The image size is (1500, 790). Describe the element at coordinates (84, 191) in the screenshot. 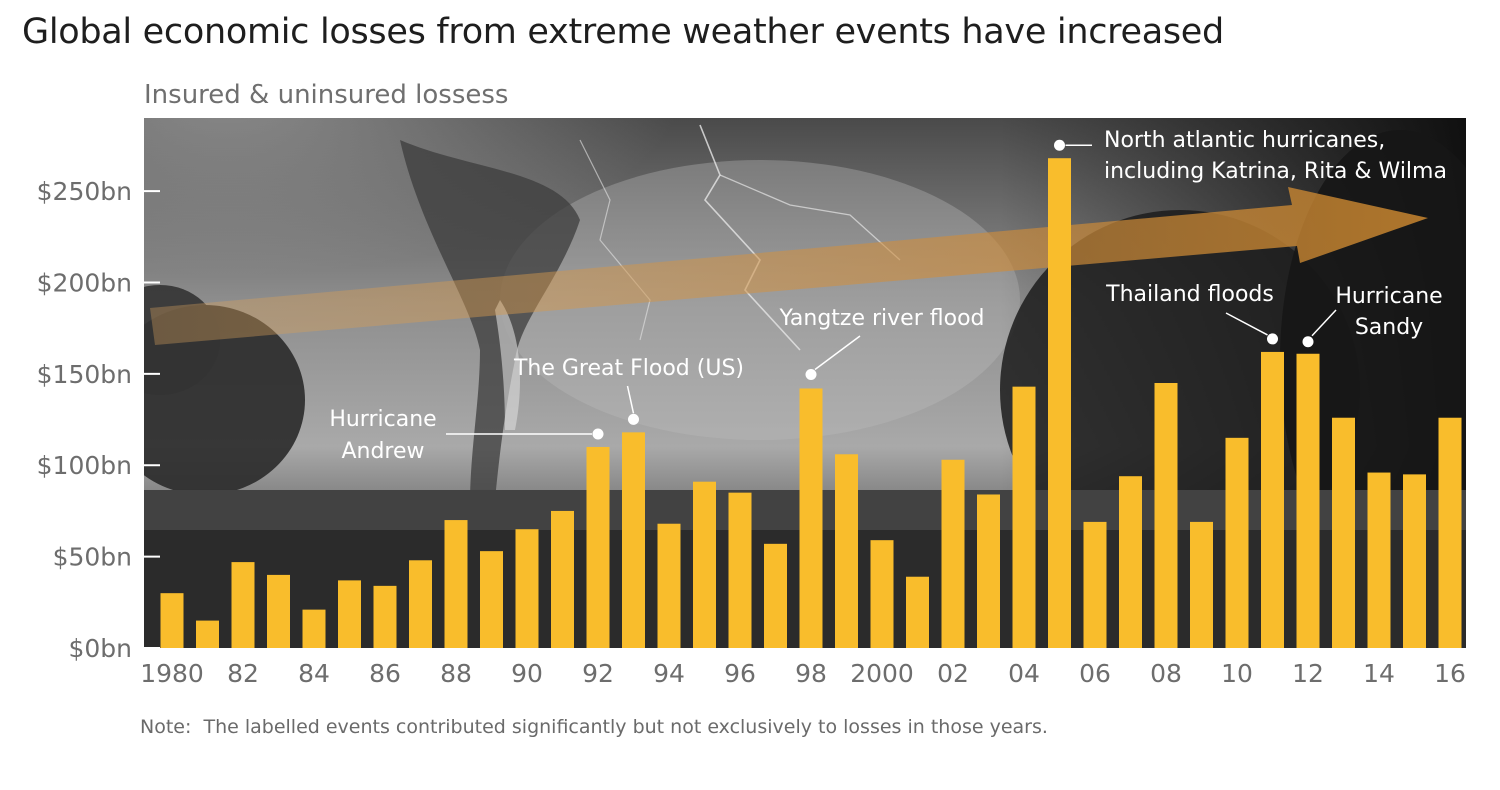

I see `y-tick-label: $250bn` at that location.